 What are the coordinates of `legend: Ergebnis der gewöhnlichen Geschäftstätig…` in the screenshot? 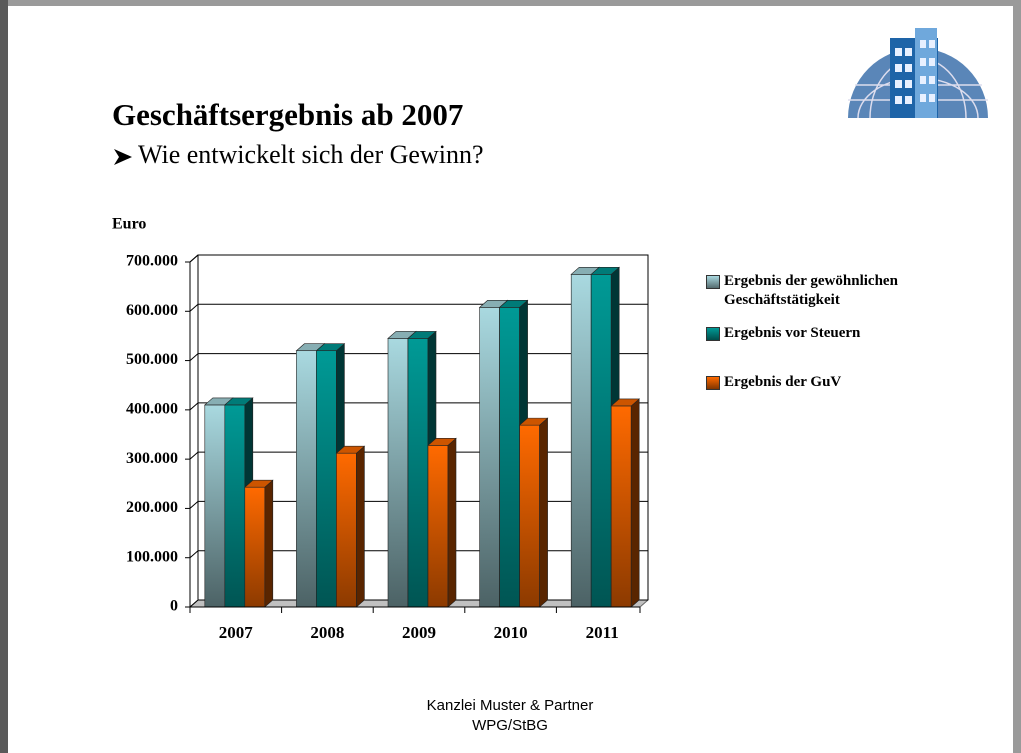 It's located at (821, 339).